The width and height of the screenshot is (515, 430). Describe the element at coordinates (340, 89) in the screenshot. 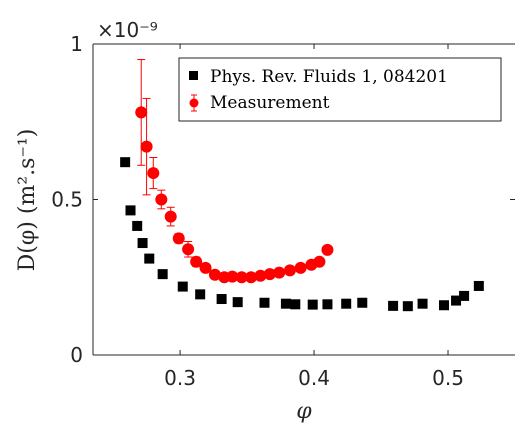

I see `legend: Phys. Rev. Fluids 1, 084201 Measurement` at that location.